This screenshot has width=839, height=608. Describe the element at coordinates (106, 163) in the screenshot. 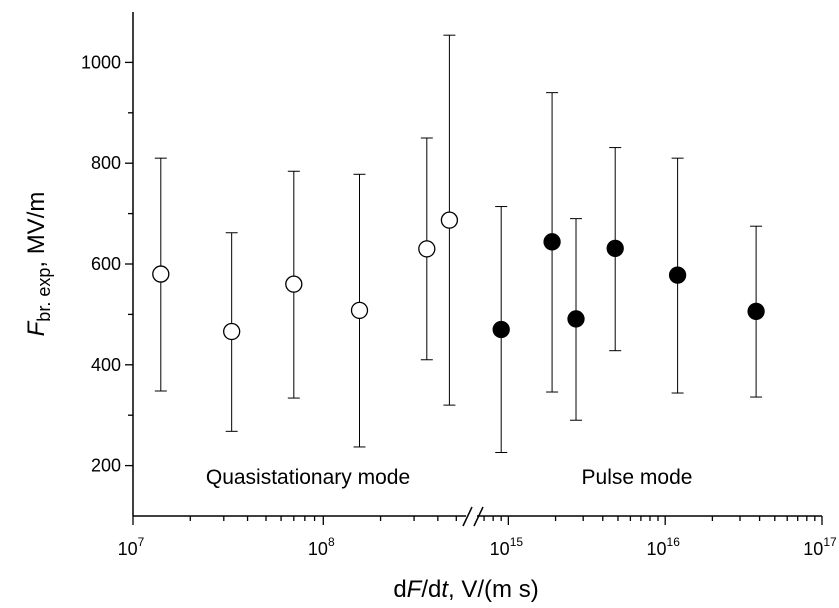

I see `y-tick-label: 800` at that location.